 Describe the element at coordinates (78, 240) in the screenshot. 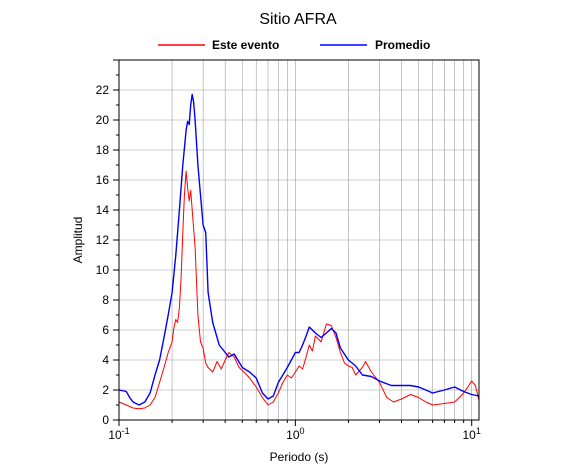

I see `y-axis-title: Amplitud` at that location.